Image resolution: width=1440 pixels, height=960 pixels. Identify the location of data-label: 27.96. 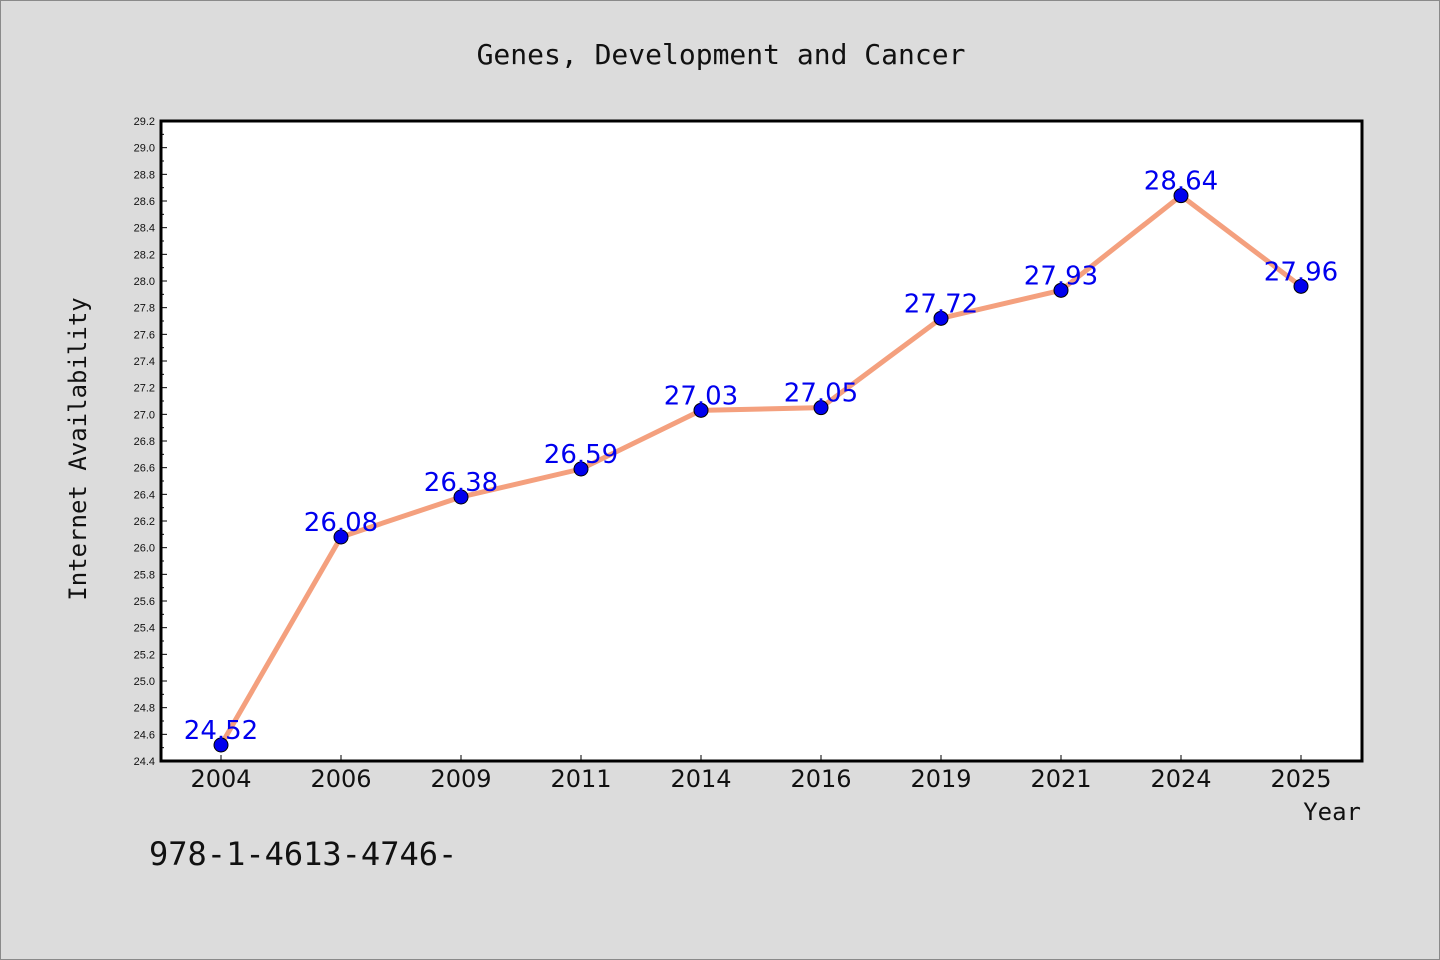
(1301, 272).